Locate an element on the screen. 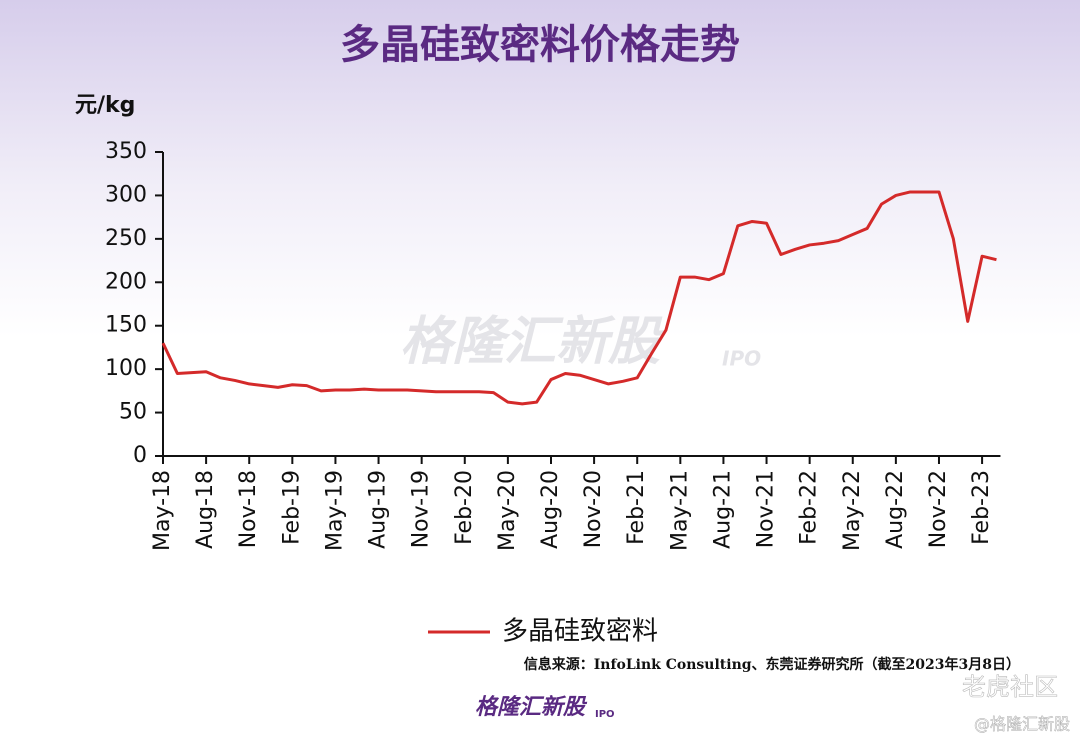 This screenshot has width=1080, height=749. y-axis-label: 元/kg is located at coordinates (105, 105).